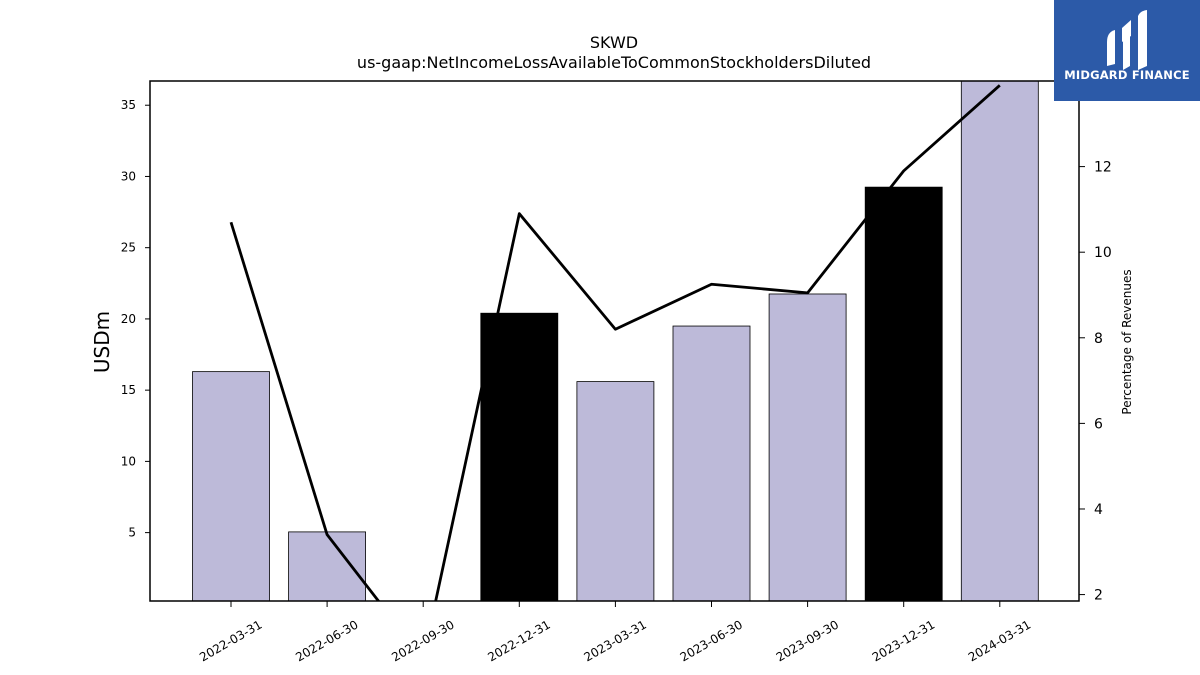  I want to click on x-tick-label: 2022-09-30, so click(422, 640).